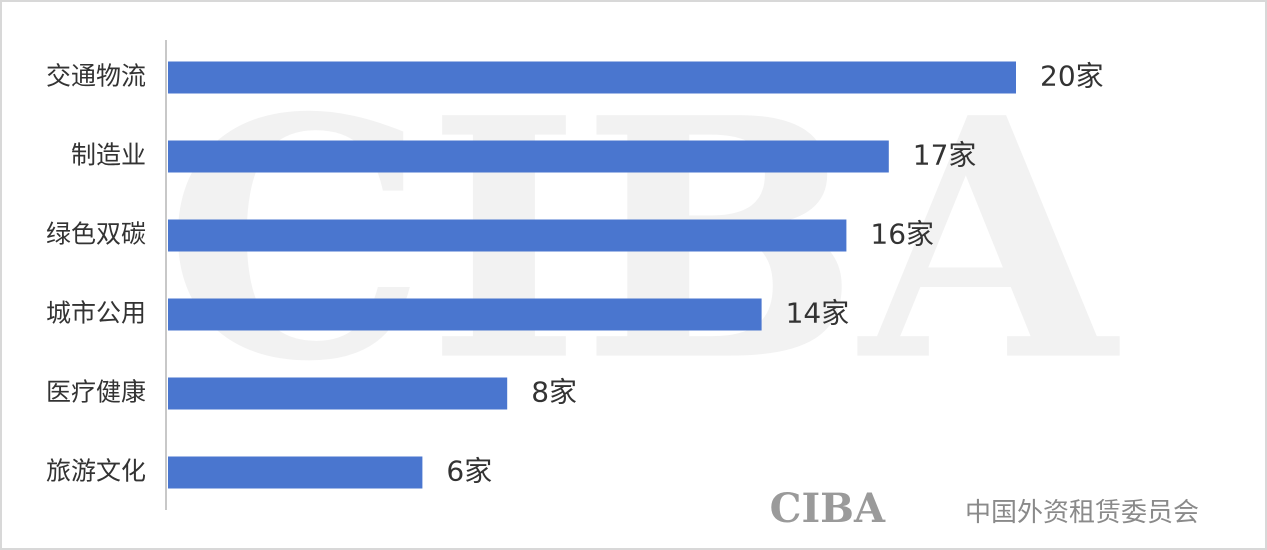 Image resolution: width=1267 pixels, height=550 pixels. What do you see at coordinates (554, 392) in the screenshot?
I see `value-label: 8家` at bounding box center [554, 392].